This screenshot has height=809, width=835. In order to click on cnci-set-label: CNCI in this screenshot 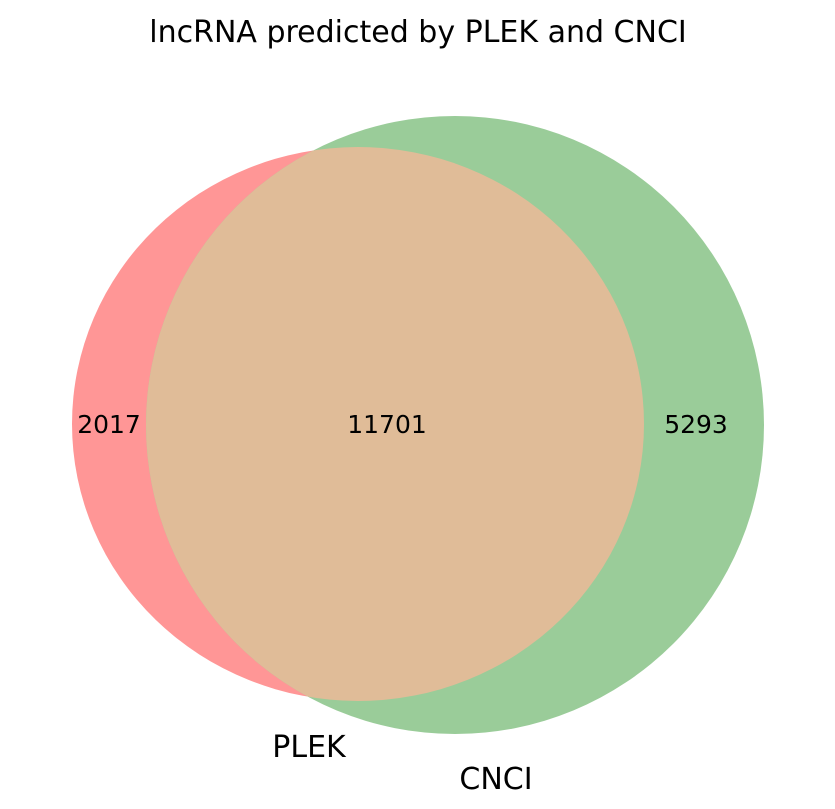, I will do `click(495, 779)`.